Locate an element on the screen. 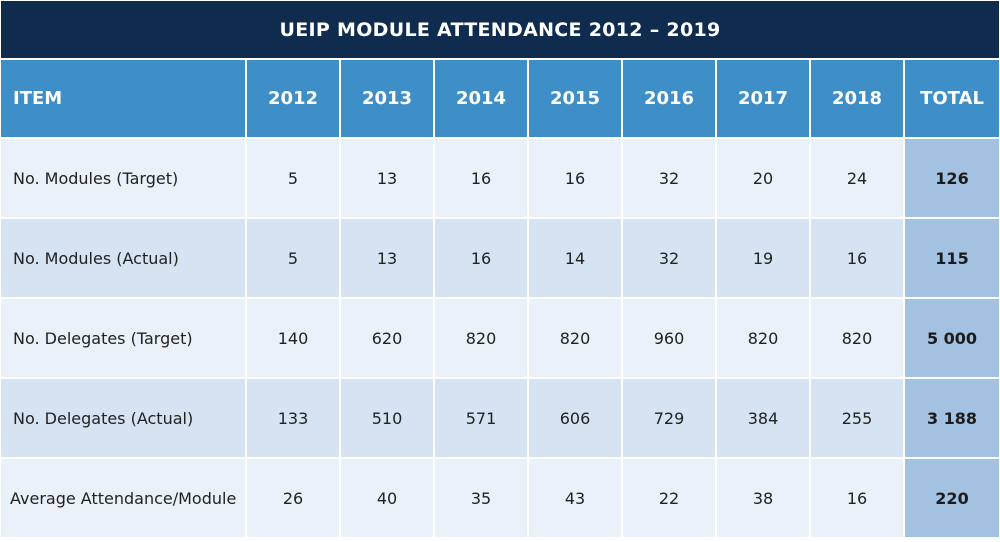 The width and height of the screenshot is (1000, 542). total-cell: 126 is located at coordinates (952, 179).